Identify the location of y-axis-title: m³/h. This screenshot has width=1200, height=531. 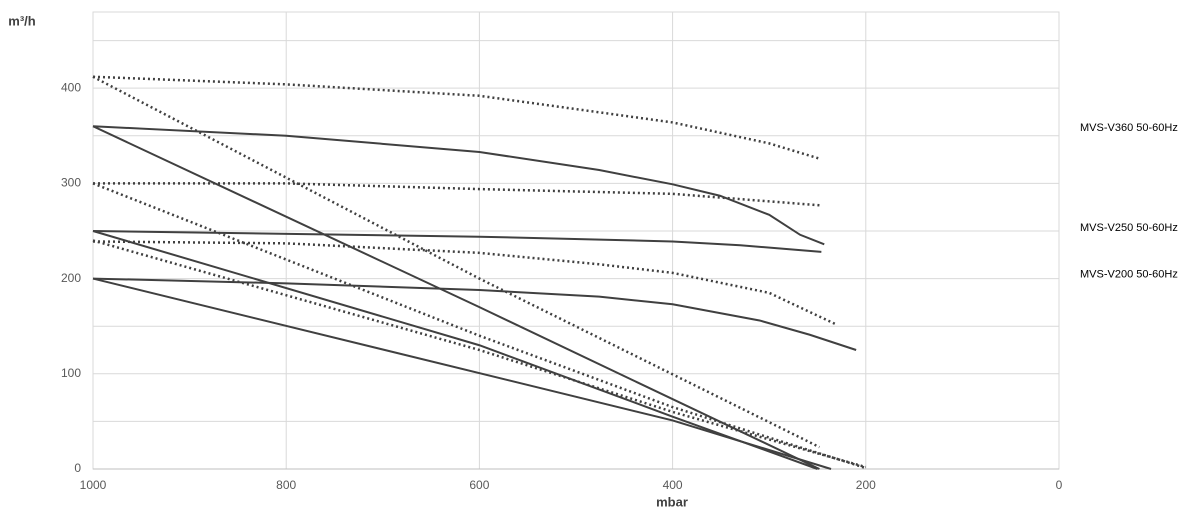
(22, 20).